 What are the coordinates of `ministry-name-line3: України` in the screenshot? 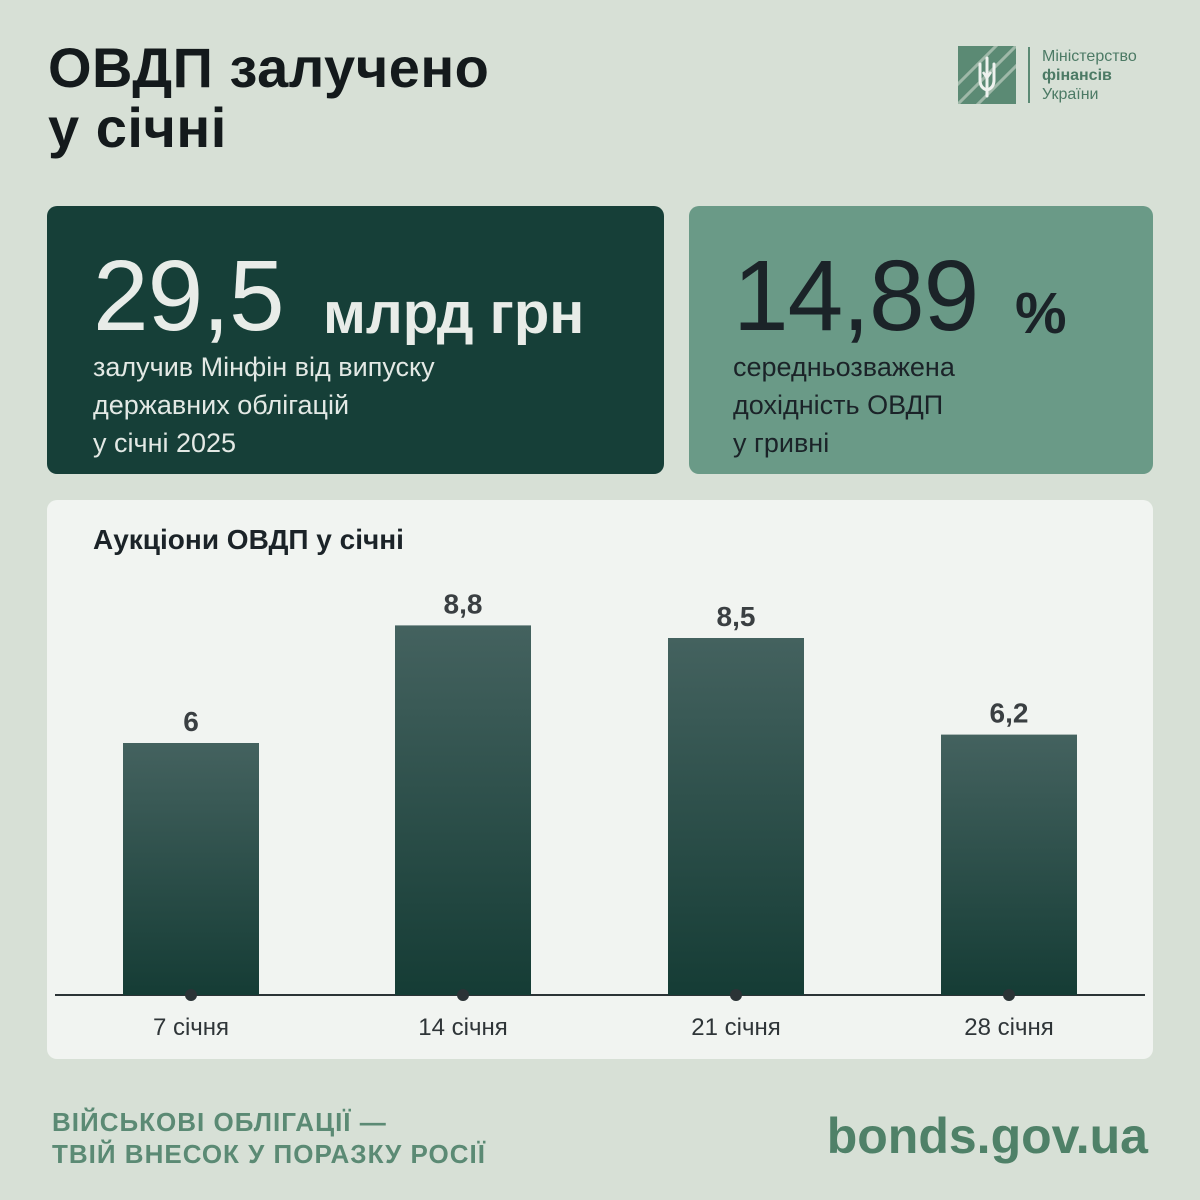 It's located at (1070, 94).